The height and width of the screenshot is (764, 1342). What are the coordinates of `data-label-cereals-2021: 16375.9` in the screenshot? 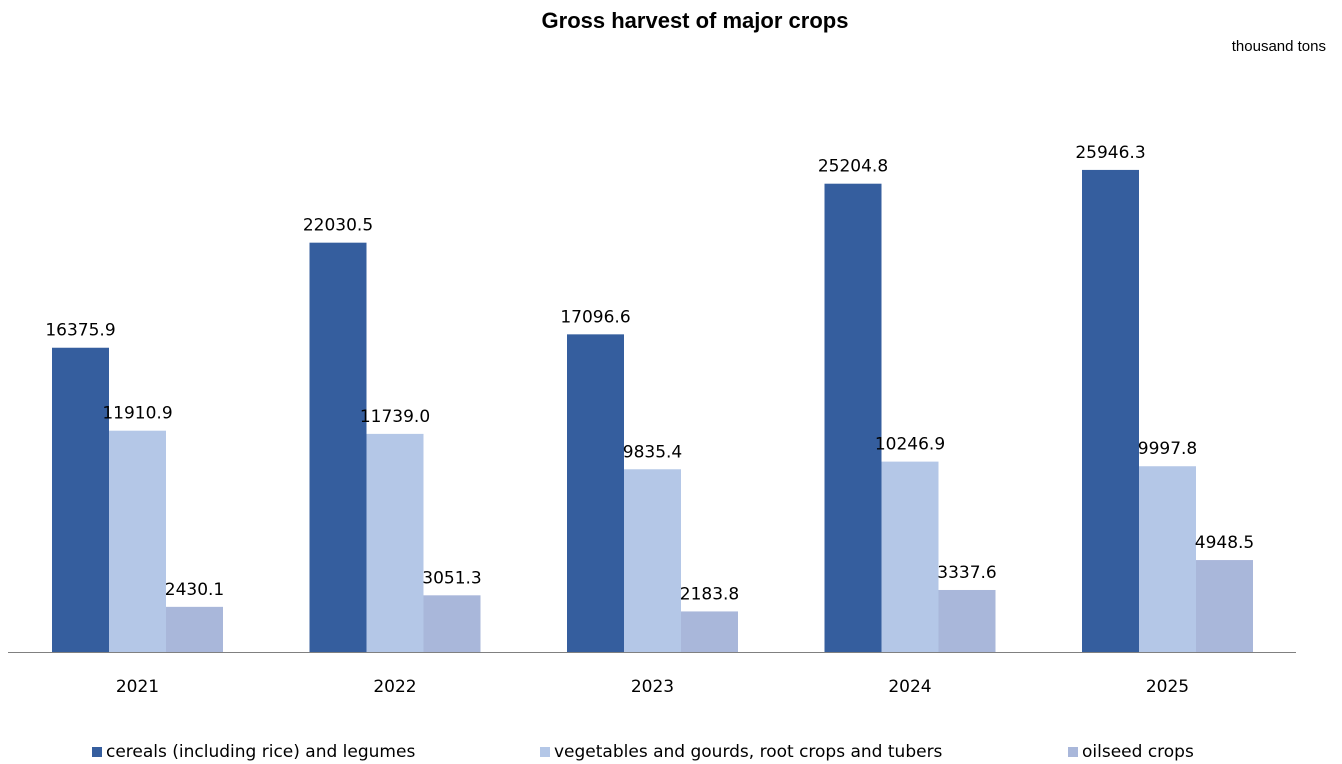 It's located at (80, 331).